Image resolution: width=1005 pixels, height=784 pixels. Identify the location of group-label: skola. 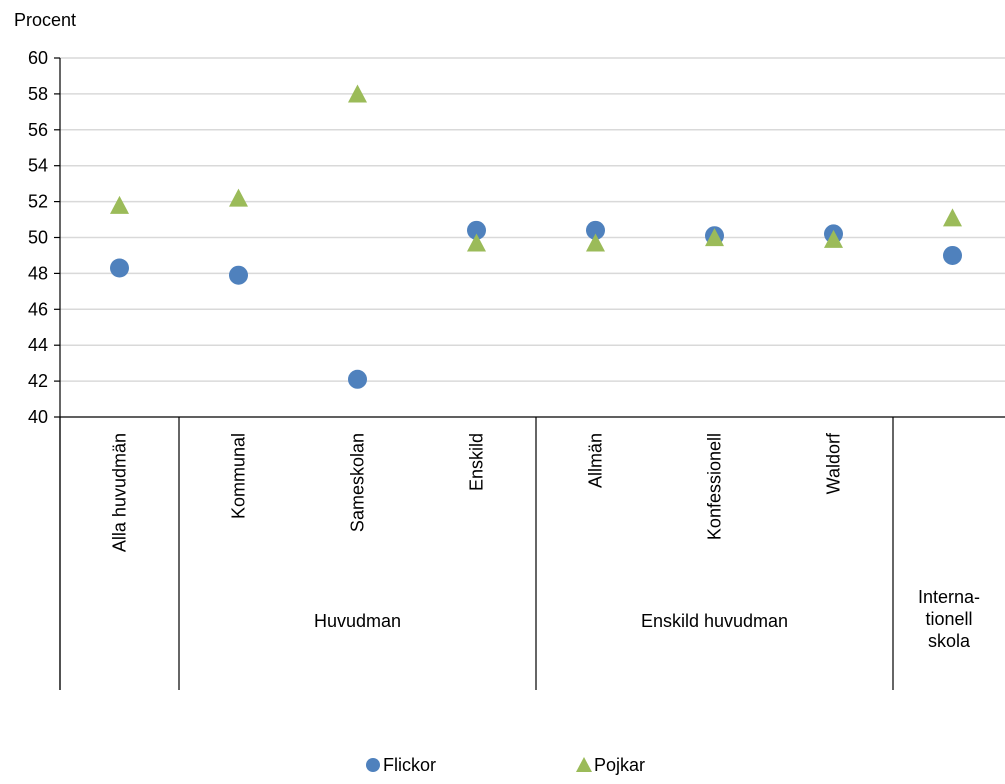
(949, 641).